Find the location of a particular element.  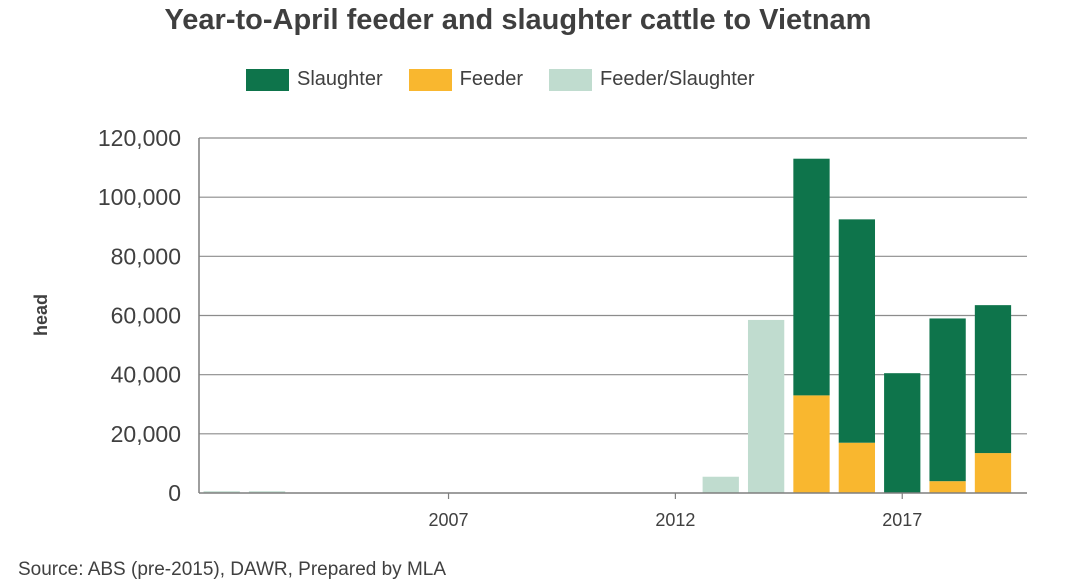

legend-swatch-slaughter is located at coordinates (267, 79).